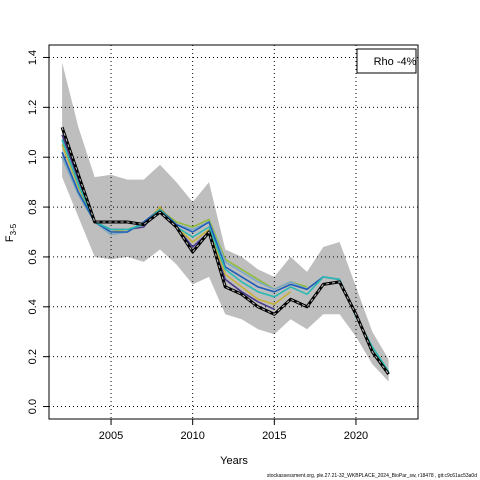 The image size is (480, 480). I want to click on x-tick-label-1: 2010, so click(192, 436).